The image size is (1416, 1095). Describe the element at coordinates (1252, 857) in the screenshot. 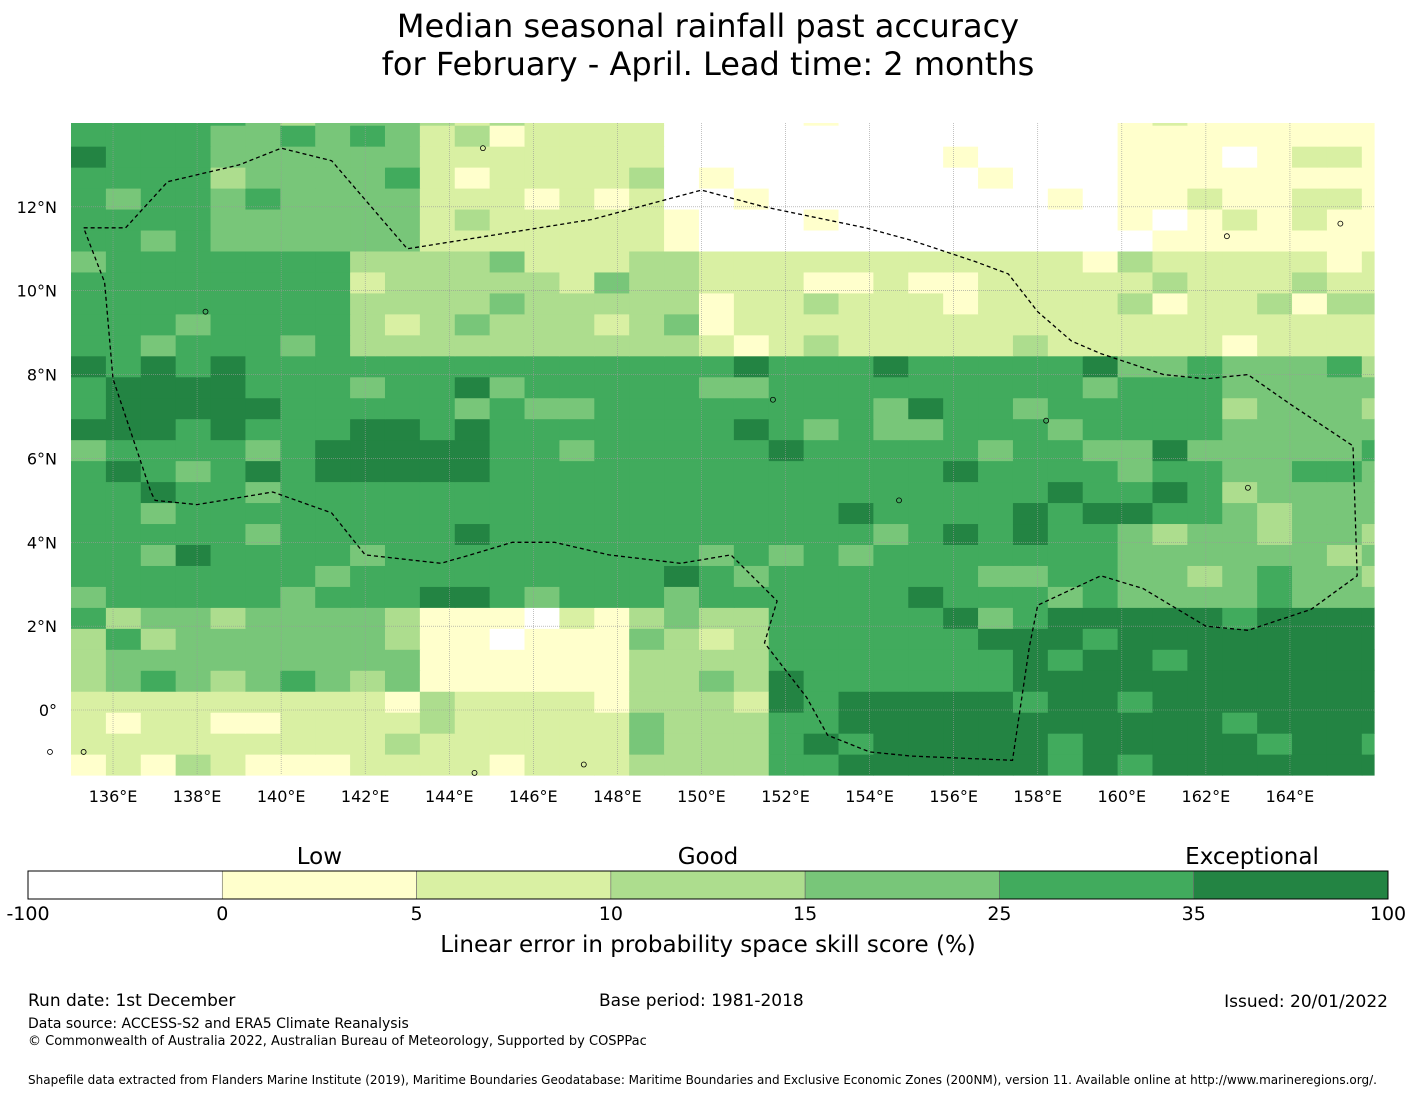

I see `colorbar-category-label: Exceptional` at that location.